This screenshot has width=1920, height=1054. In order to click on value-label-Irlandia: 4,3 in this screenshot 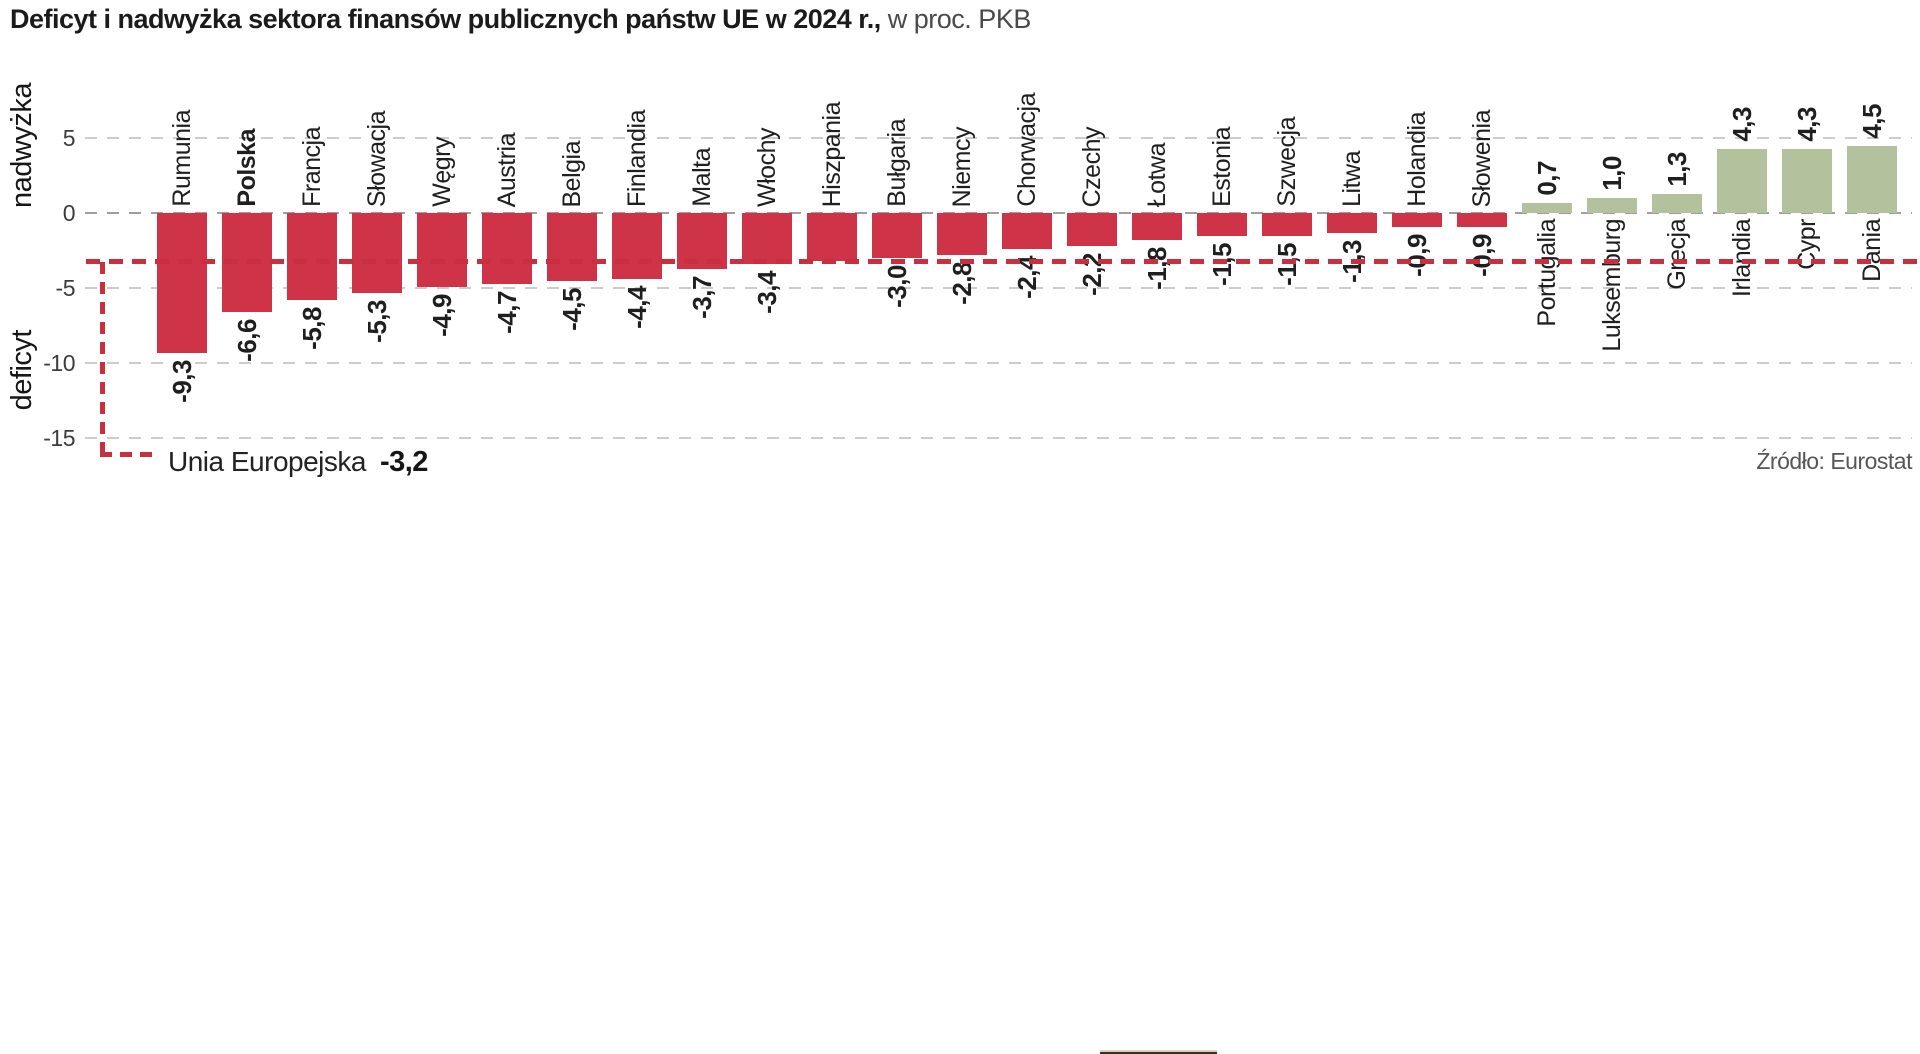, I will do `click(1742, 124)`.